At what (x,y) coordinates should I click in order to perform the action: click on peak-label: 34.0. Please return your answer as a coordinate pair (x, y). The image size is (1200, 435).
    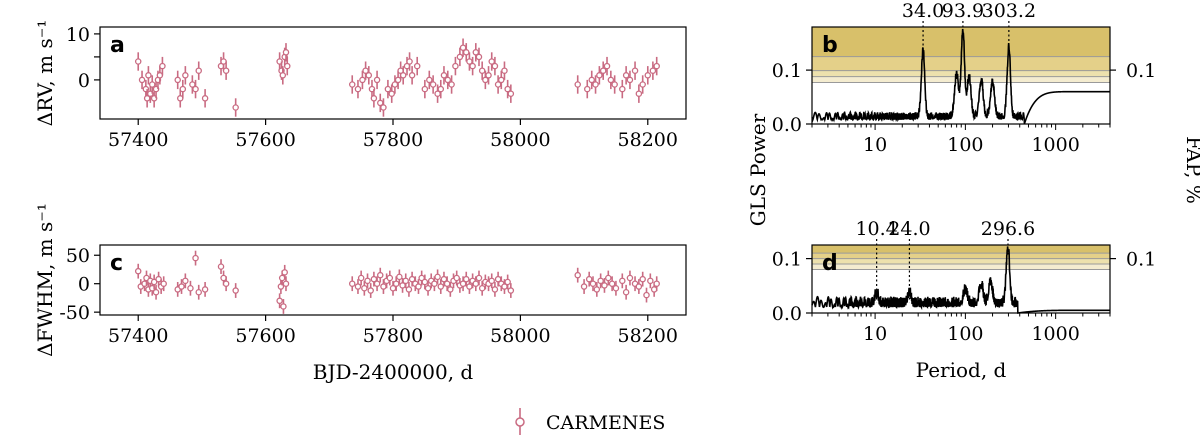
    Looking at the image, I should click on (923, 11).